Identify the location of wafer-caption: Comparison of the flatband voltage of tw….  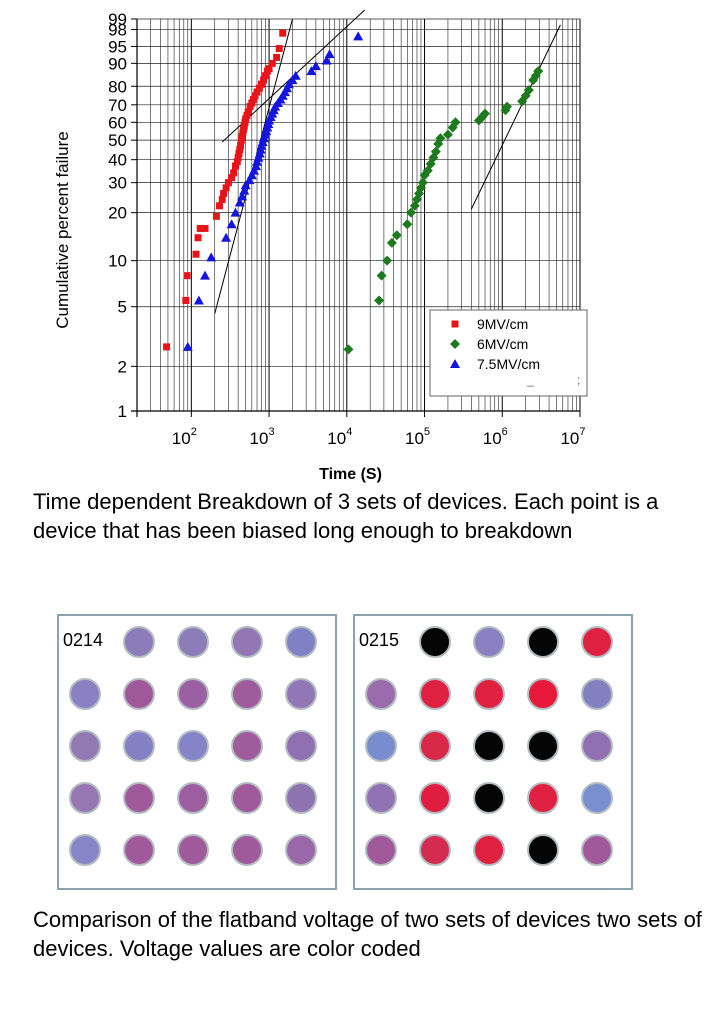
(367, 934).